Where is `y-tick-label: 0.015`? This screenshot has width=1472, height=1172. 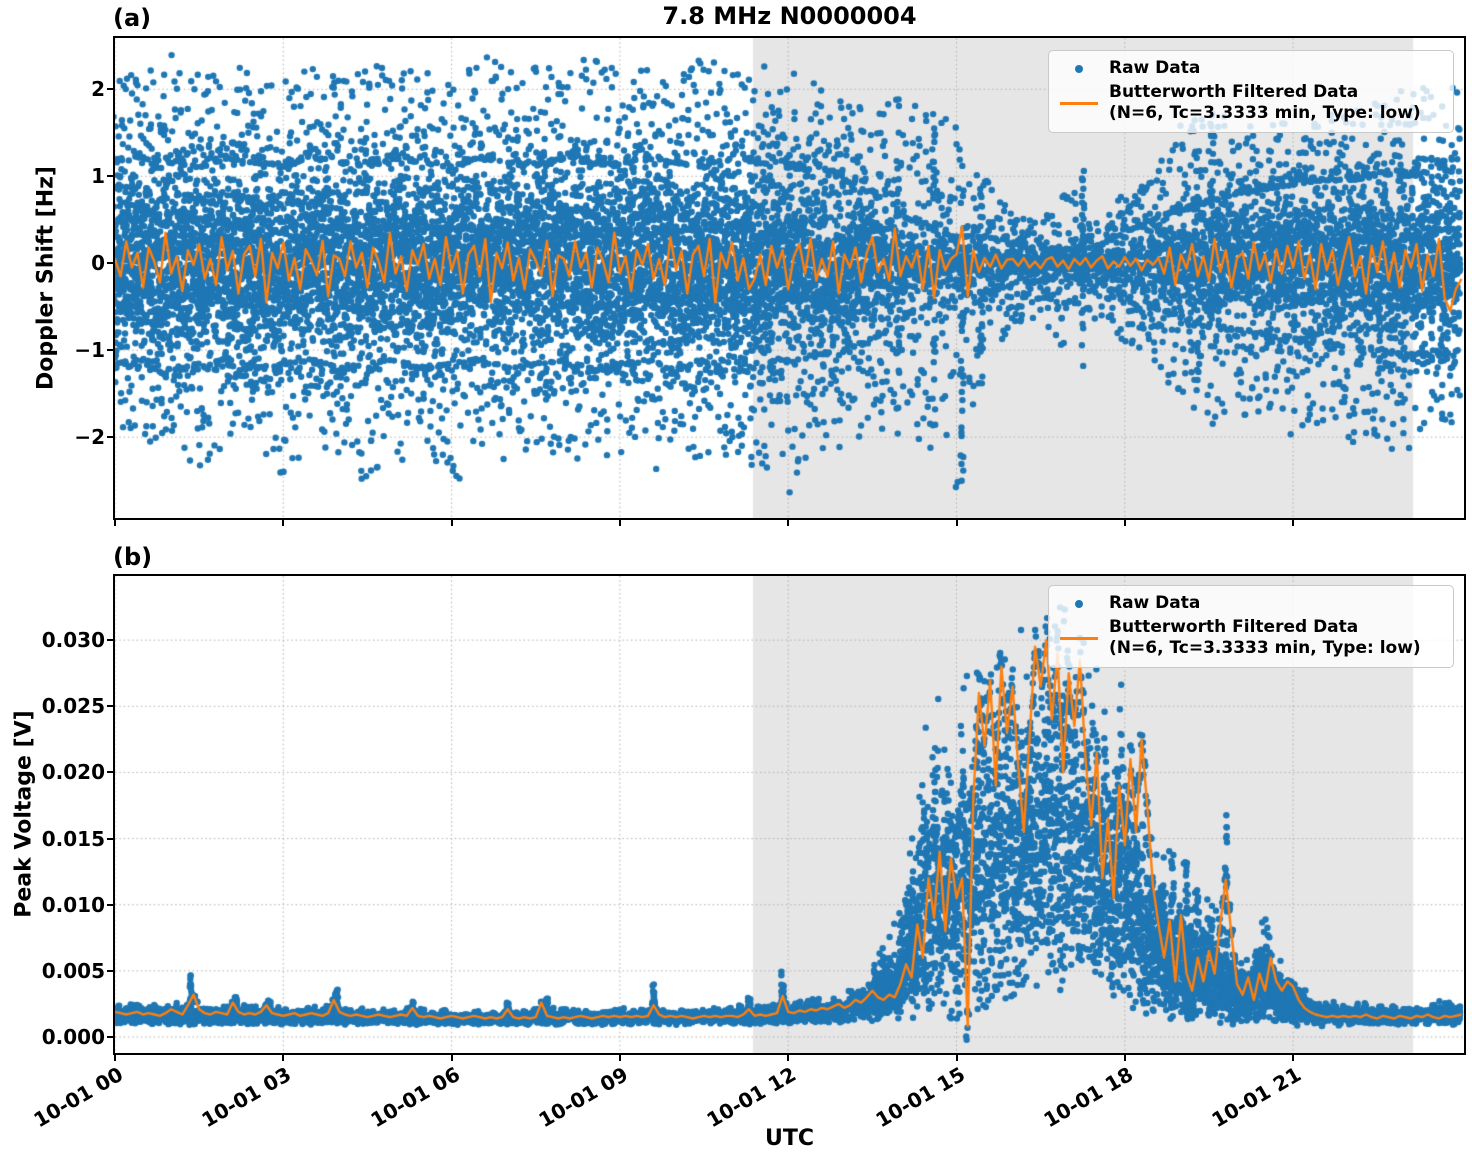 y-tick-label: 0.015 is located at coordinates (73, 838).